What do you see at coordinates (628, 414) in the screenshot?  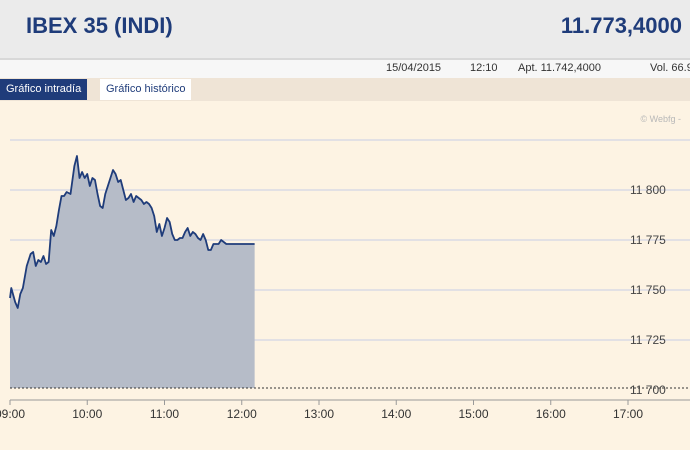 I see `x-tick-label: 17:00` at bounding box center [628, 414].